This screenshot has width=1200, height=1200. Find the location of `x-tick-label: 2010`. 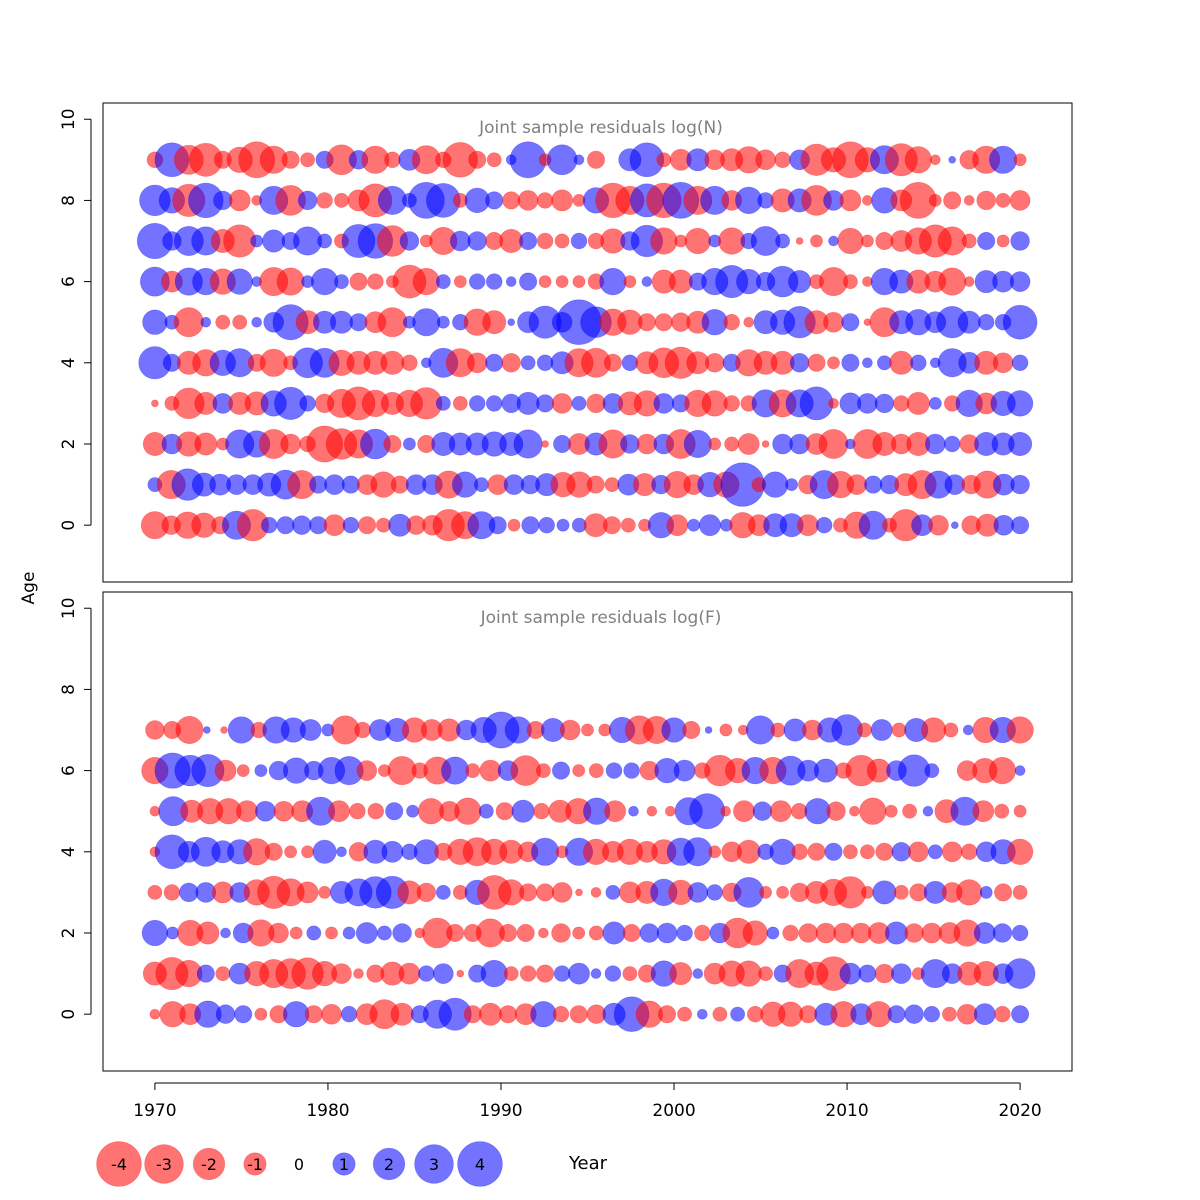

x-tick-label: 2010 is located at coordinates (846, 1111).